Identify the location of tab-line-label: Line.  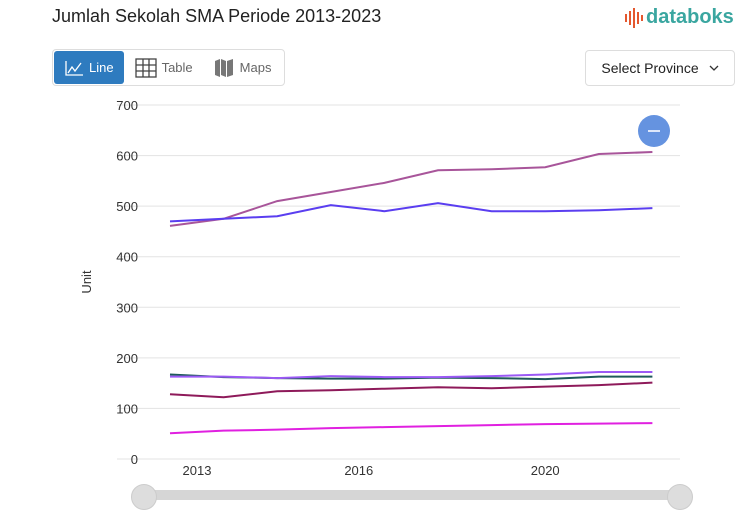
(101, 67).